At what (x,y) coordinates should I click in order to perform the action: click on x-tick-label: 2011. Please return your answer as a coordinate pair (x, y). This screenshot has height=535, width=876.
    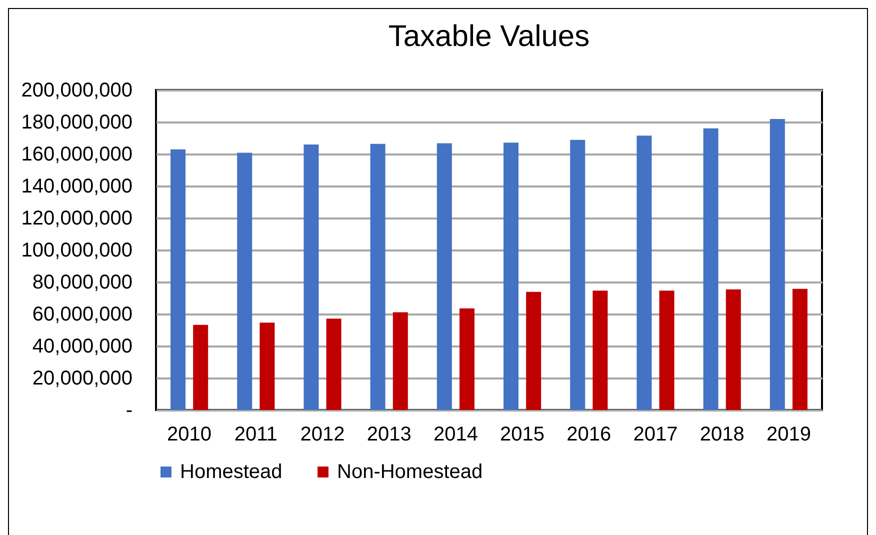
    Looking at the image, I should click on (256, 435).